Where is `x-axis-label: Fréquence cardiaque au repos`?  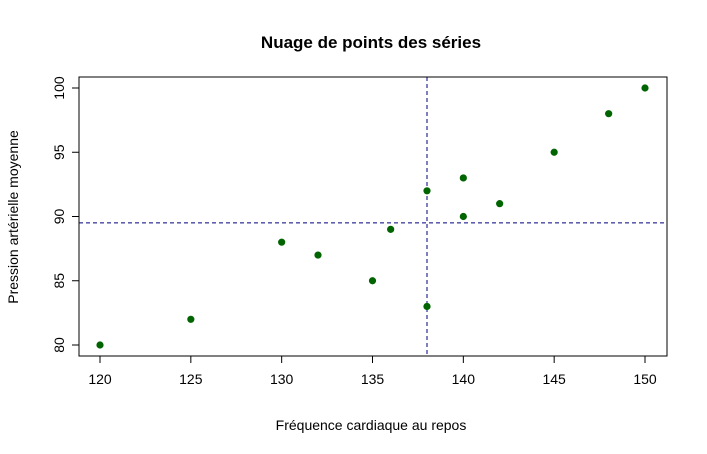 x-axis-label: Fréquence cardiaque au repos is located at coordinates (371, 425).